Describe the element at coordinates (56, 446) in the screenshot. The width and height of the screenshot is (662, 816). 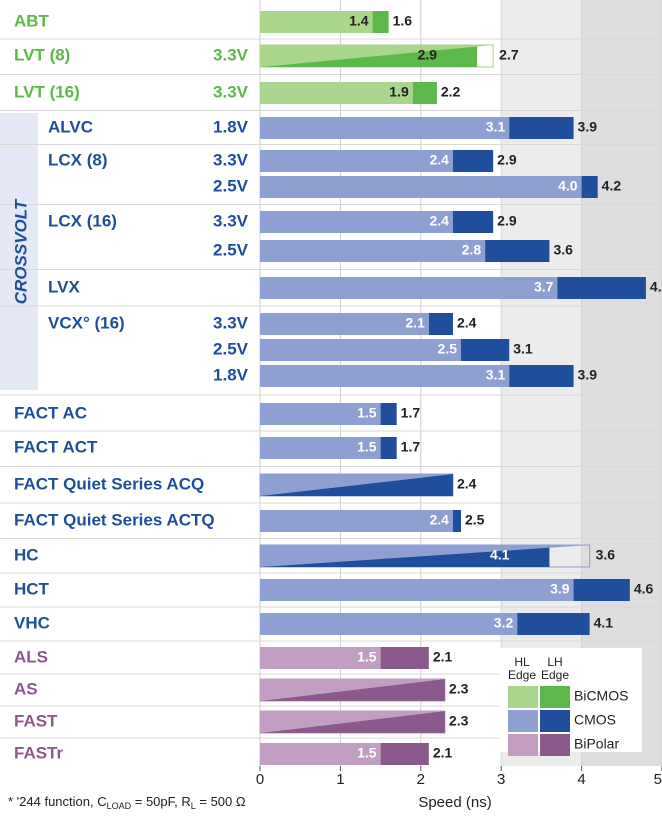
I see `row-label: FACT ACT` at that location.